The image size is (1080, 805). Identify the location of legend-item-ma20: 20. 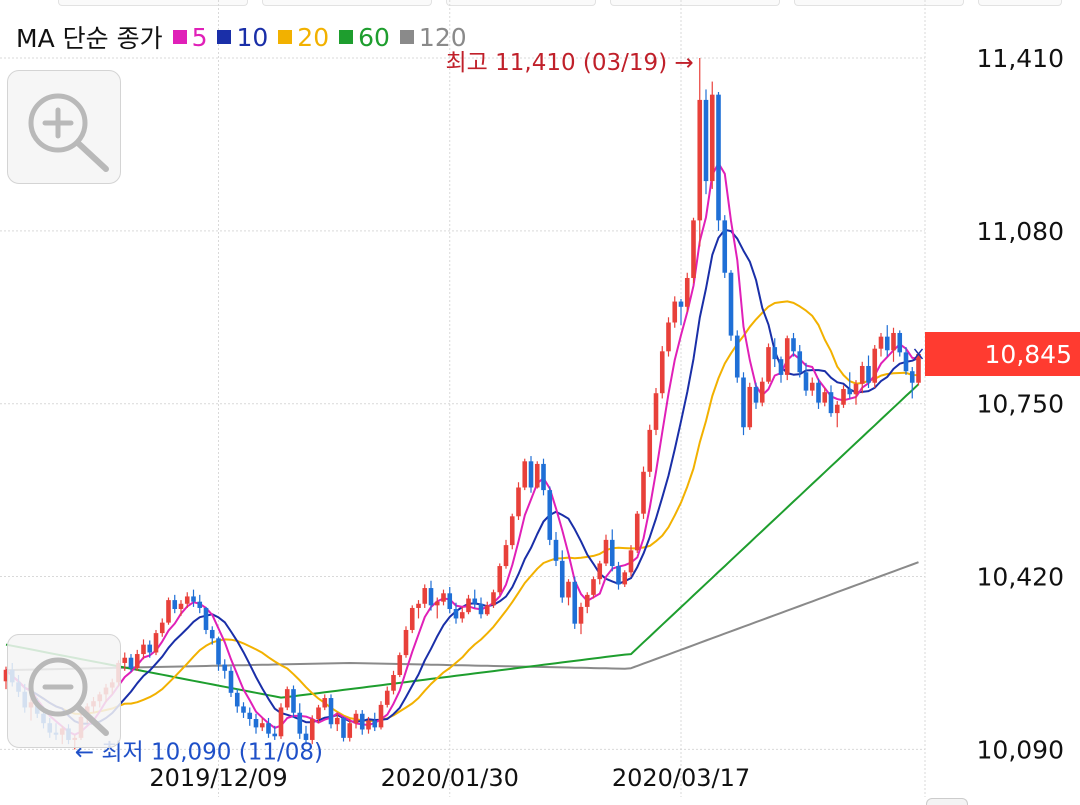
(303, 37).